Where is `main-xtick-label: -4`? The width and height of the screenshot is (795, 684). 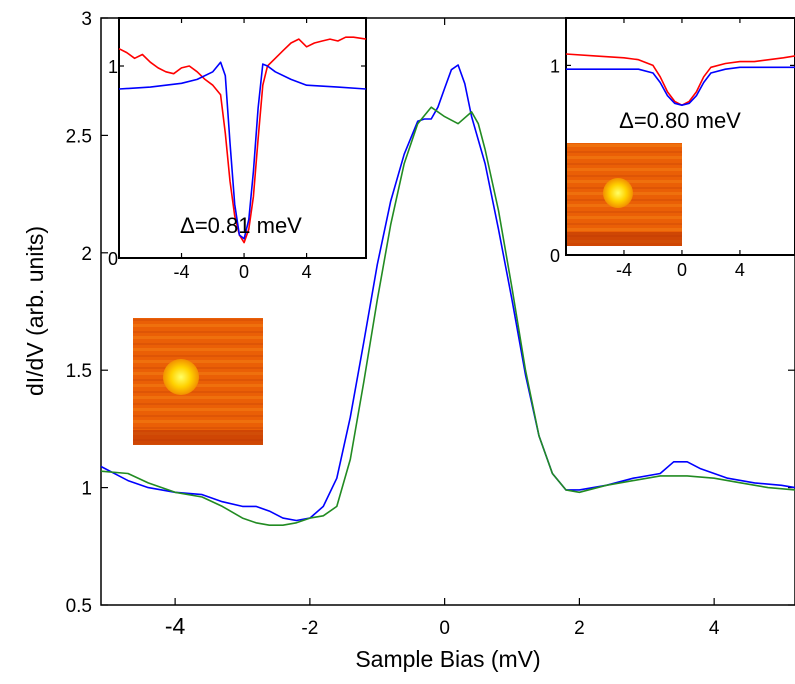
main-xtick-label: -4 is located at coordinates (175, 626).